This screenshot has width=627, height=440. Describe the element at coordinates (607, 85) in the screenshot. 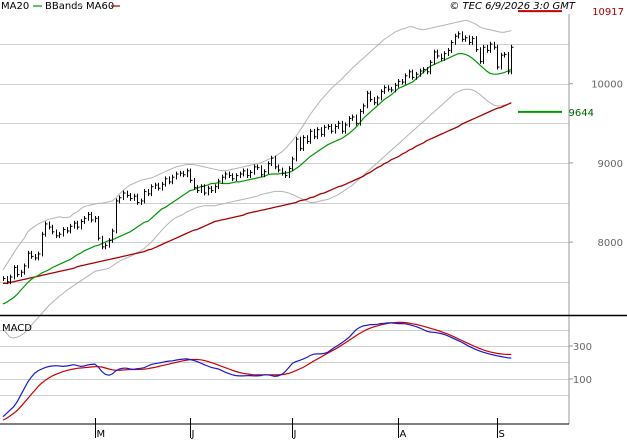

I see `price-y-tick-label: 10000` at that location.